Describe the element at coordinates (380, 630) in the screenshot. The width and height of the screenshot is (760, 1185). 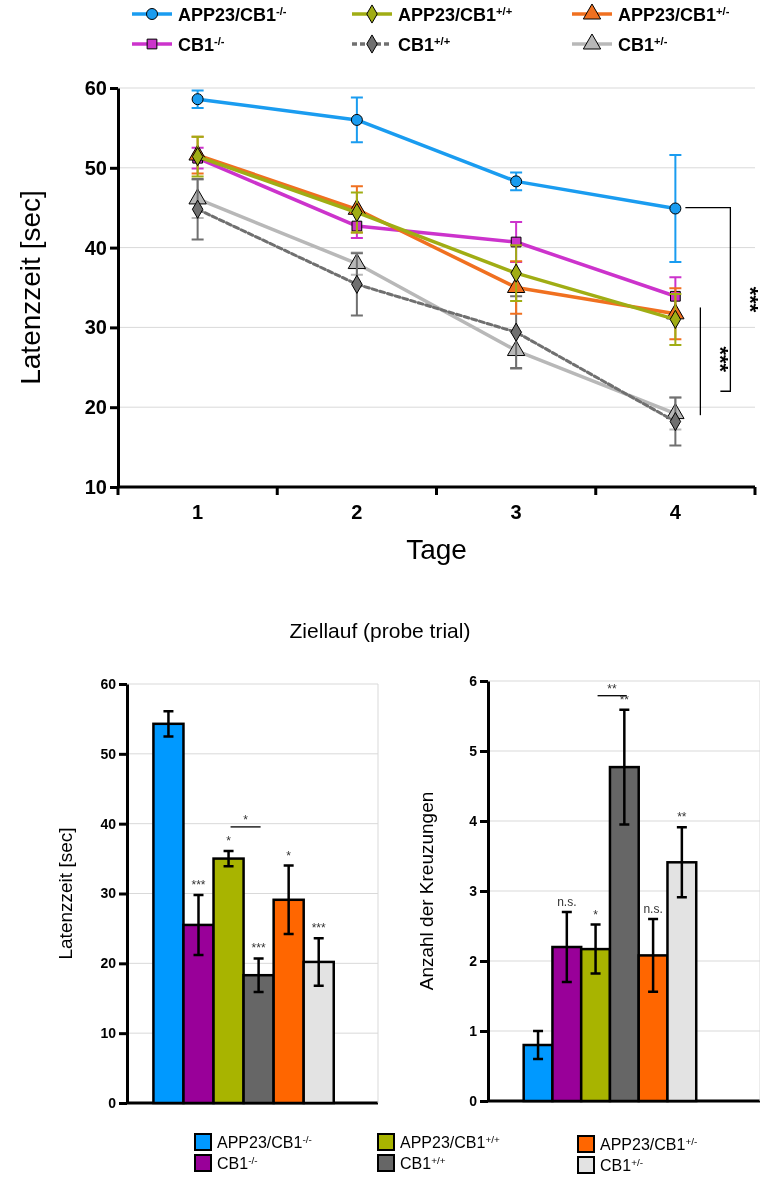
I see `chart-title: Ziellauf (probe trial)` at that location.